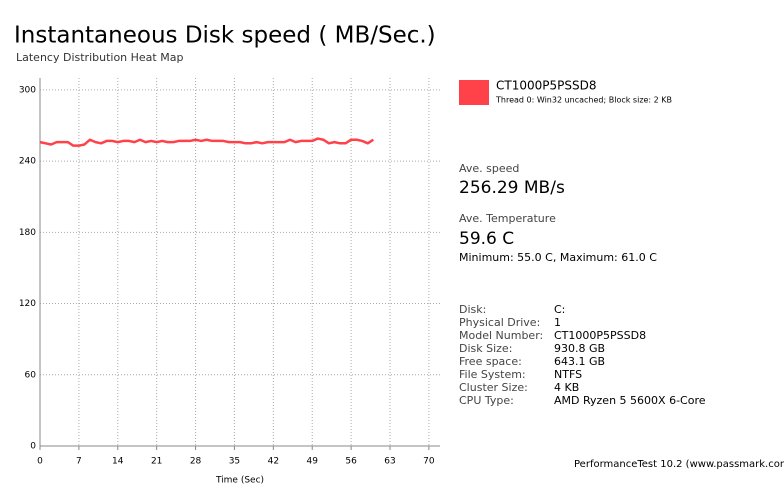  I want to click on x-tick-label: 56, so click(351, 462).